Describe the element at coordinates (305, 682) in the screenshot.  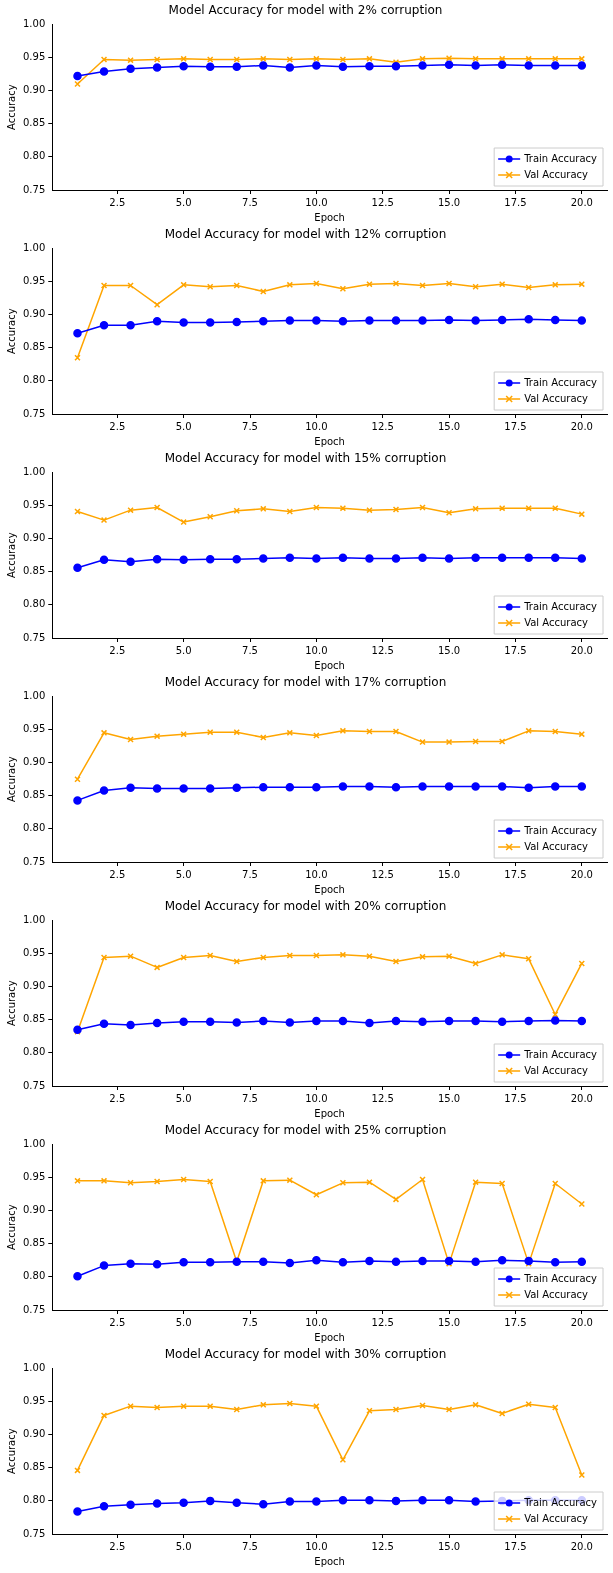
I see `chart-title: Model Accuracy for model with 17% corruption` at that location.